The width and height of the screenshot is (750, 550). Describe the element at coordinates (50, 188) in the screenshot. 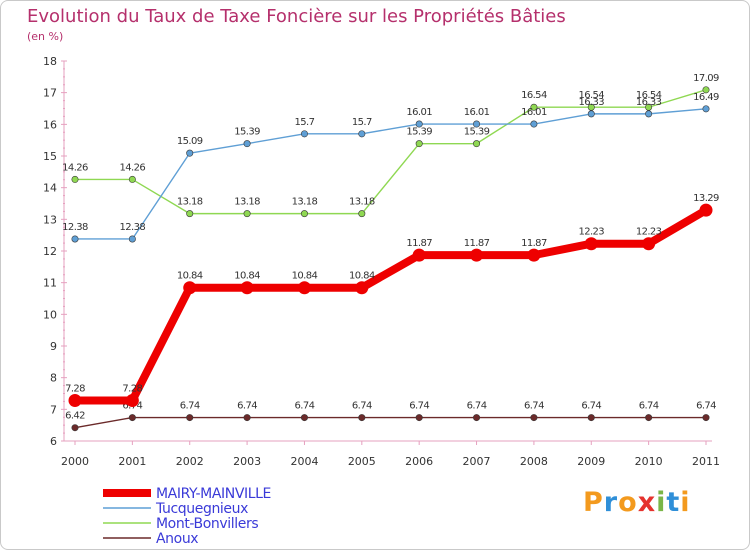

I see `y-tick-label: 14` at that location.